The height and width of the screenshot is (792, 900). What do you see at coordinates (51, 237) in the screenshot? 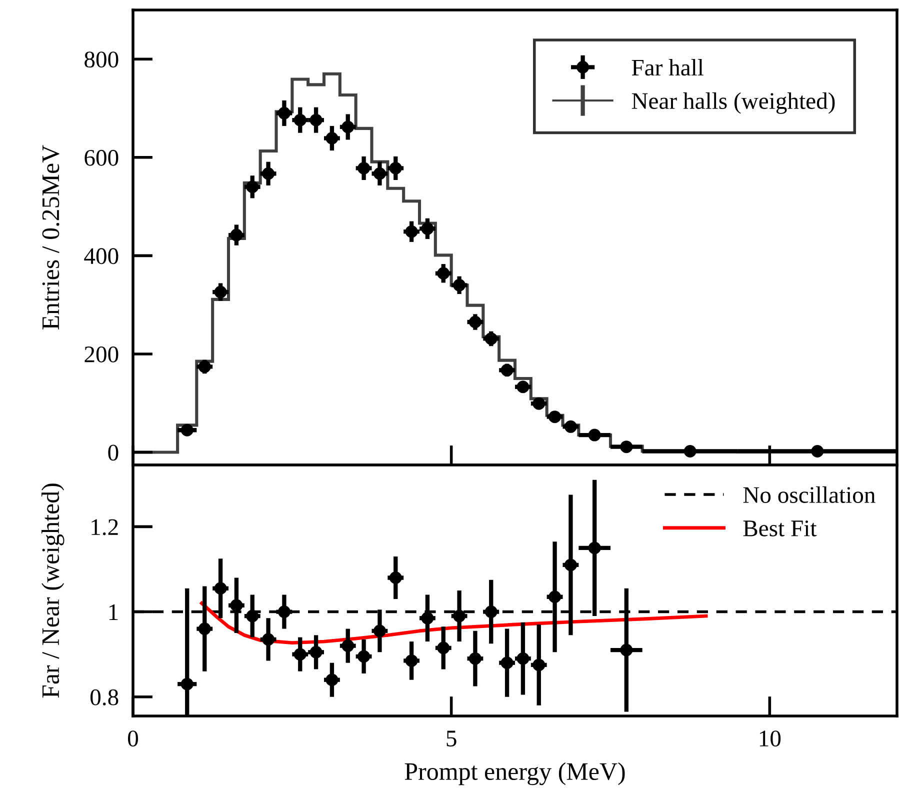
I see `y-axis-title: Entries / 0.25MeV` at bounding box center [51, 237].